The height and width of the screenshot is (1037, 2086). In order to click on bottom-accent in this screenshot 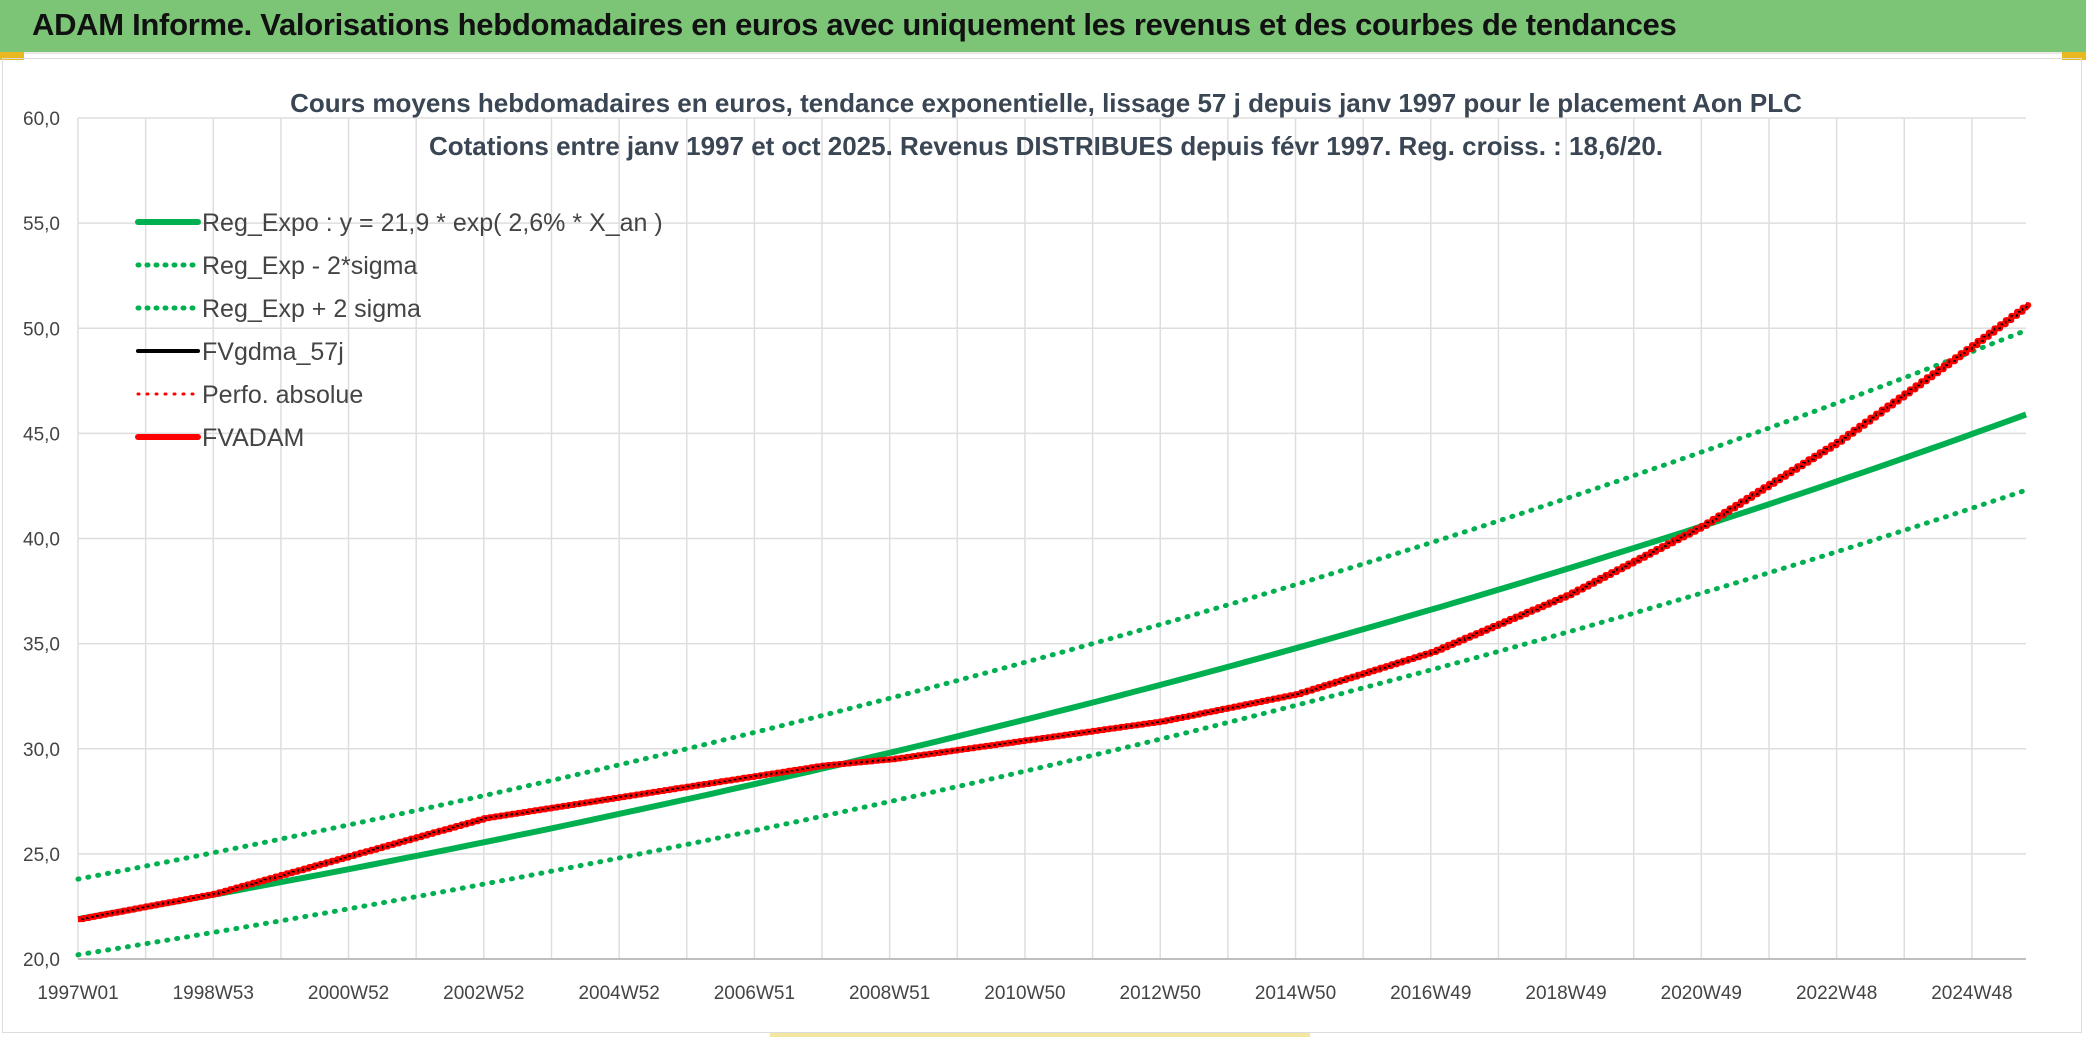, I will do `click(1040, 1035)`.